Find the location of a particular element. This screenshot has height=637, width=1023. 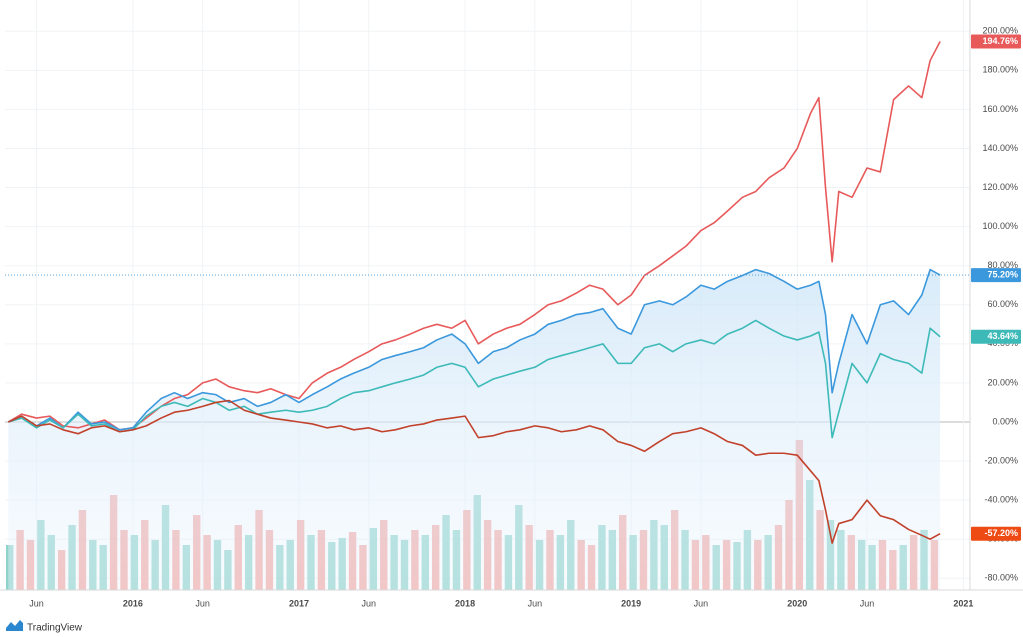

y-tick-label: 160.00% is located at coordinates (1000, 109).